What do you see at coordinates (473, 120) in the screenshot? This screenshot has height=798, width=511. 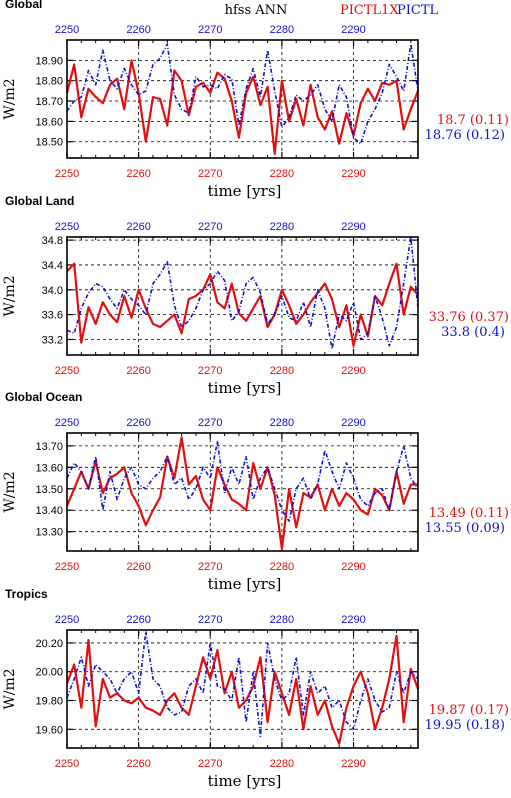 I see `series-stat-pictl1x: 18.7 (0.11)` at bounding box center [473, 120].